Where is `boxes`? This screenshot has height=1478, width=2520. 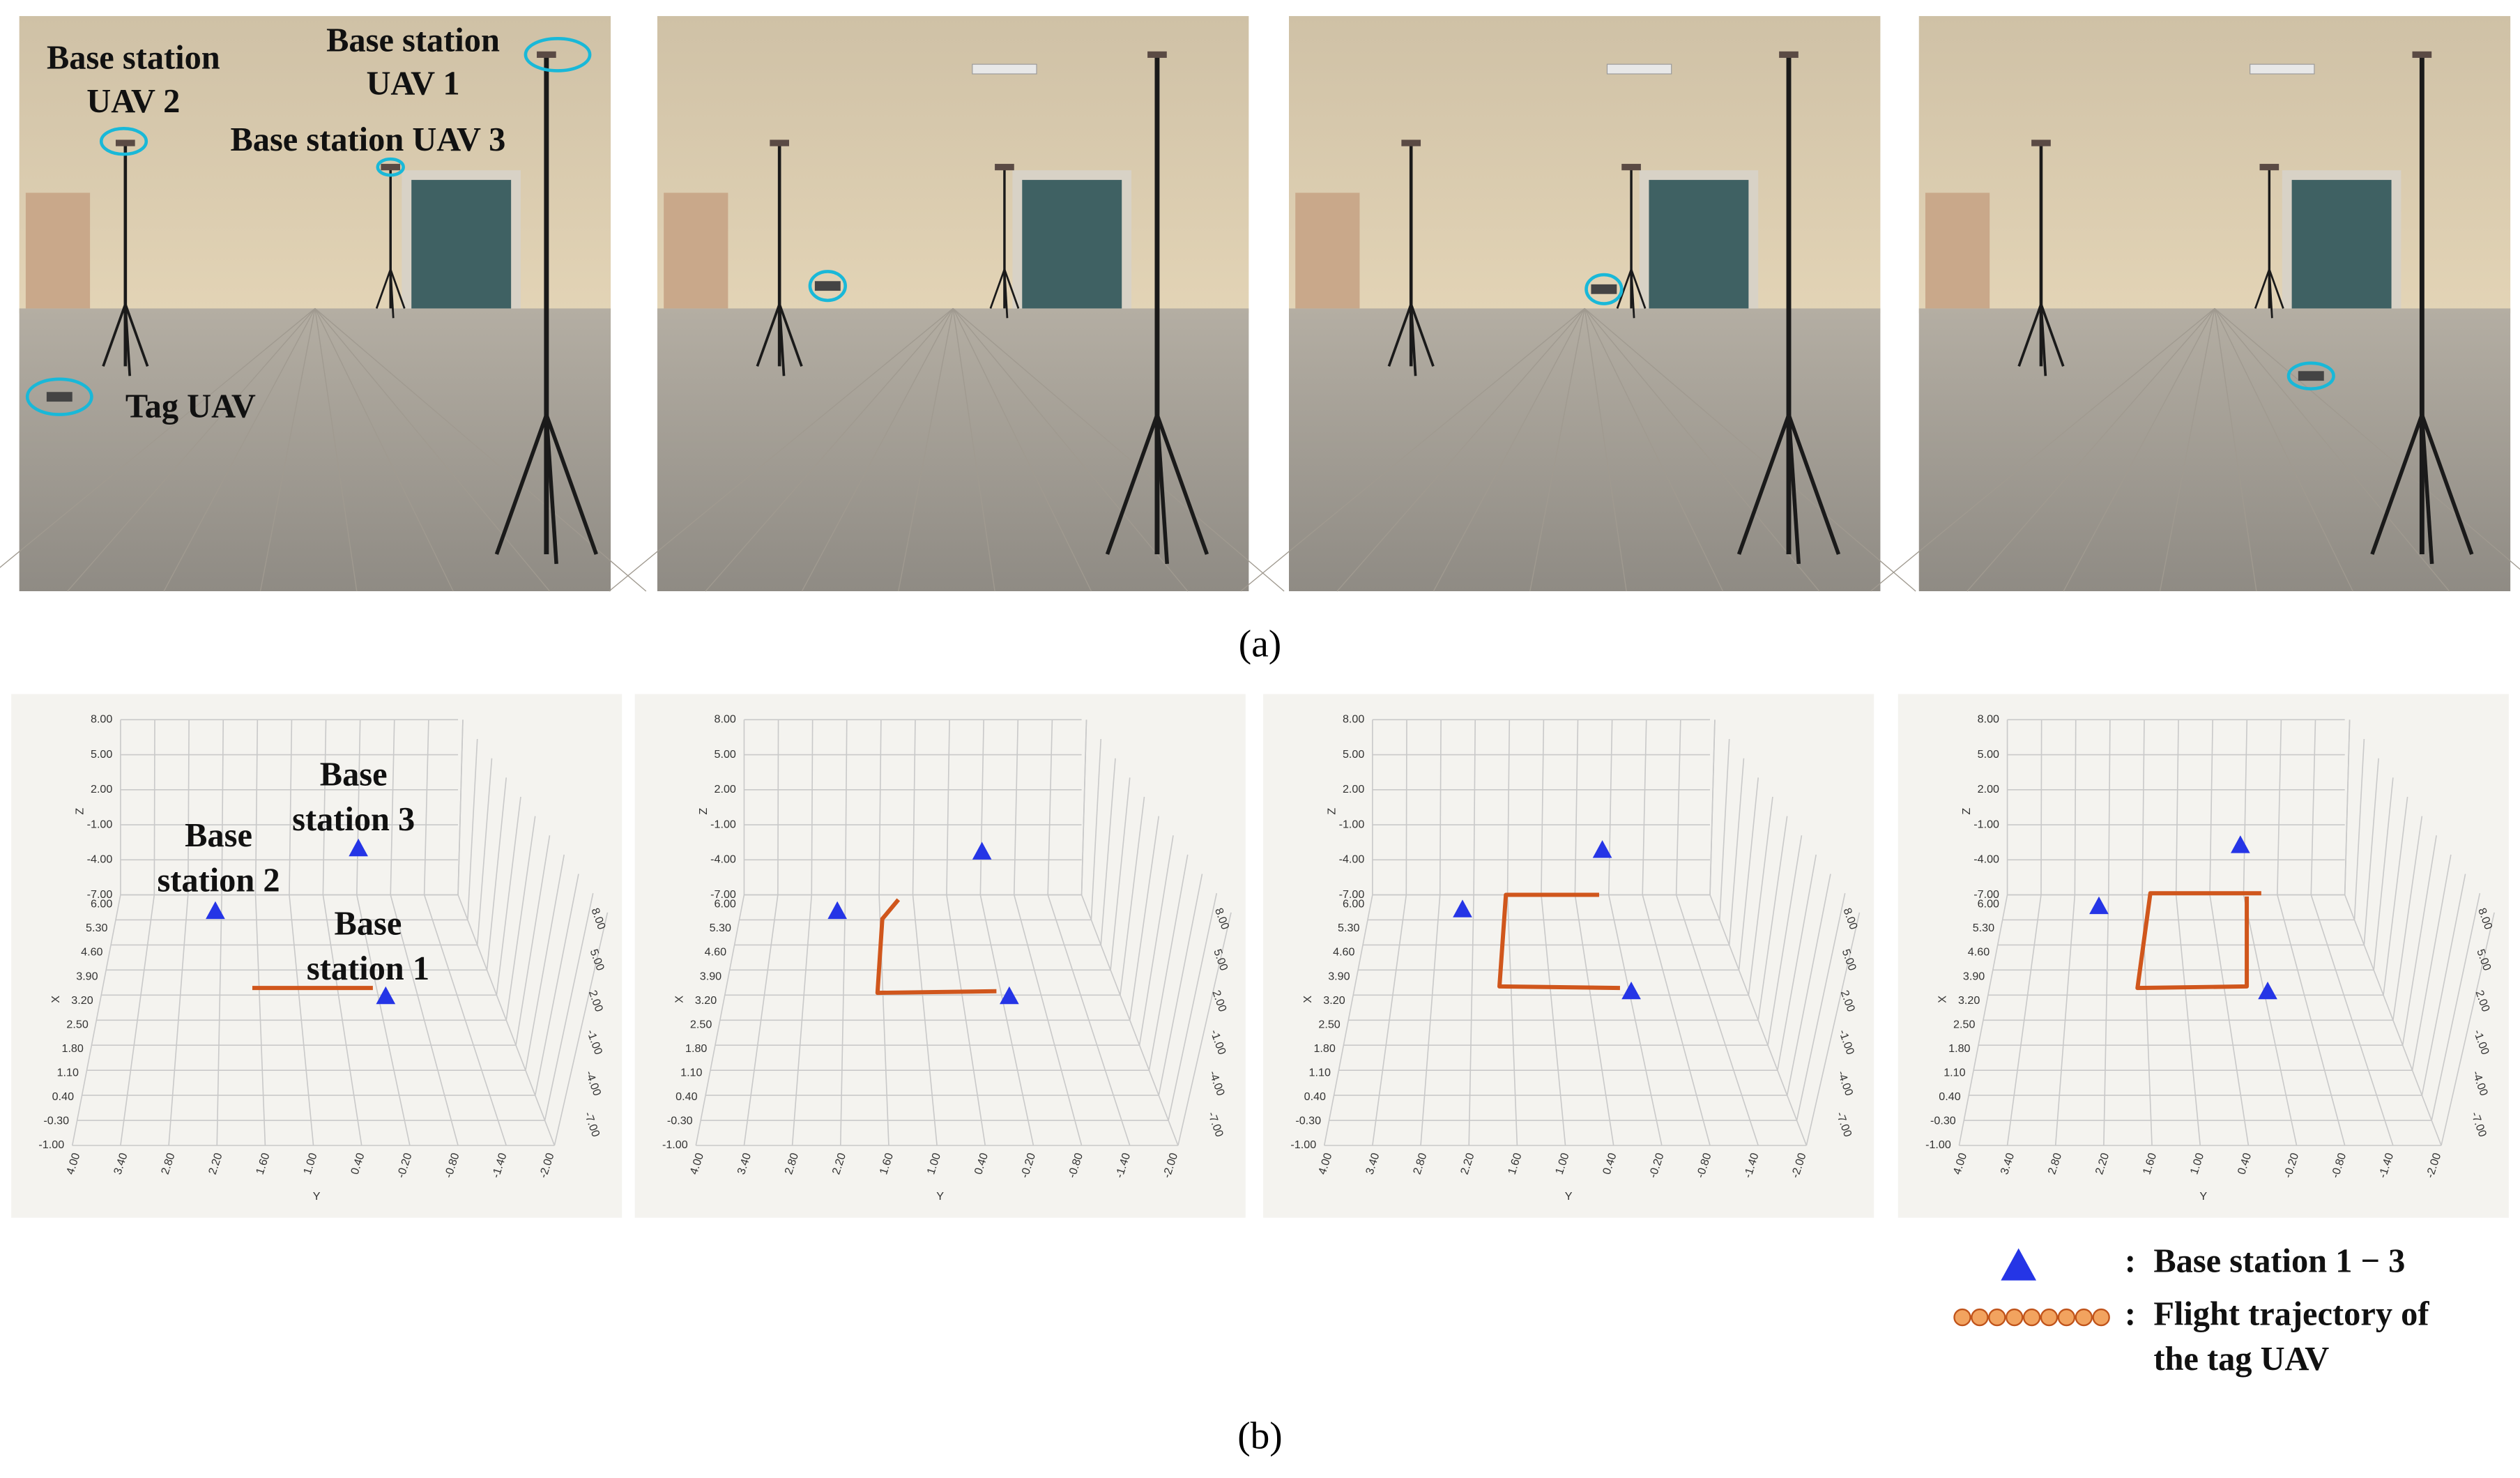 boxes is located at coordinates (1327, 250).